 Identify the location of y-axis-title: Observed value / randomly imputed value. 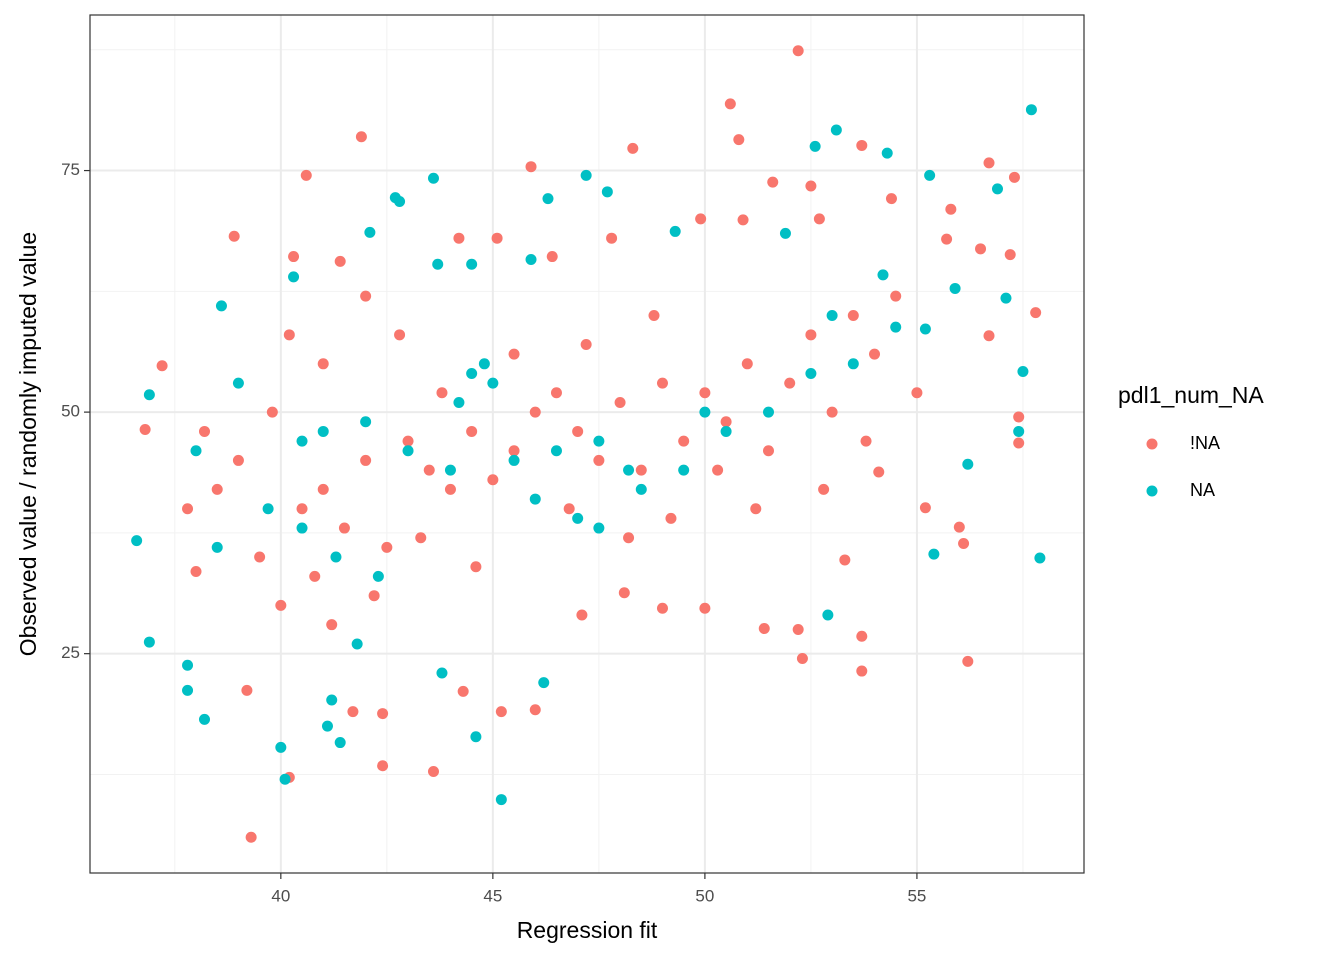
(28, 444).